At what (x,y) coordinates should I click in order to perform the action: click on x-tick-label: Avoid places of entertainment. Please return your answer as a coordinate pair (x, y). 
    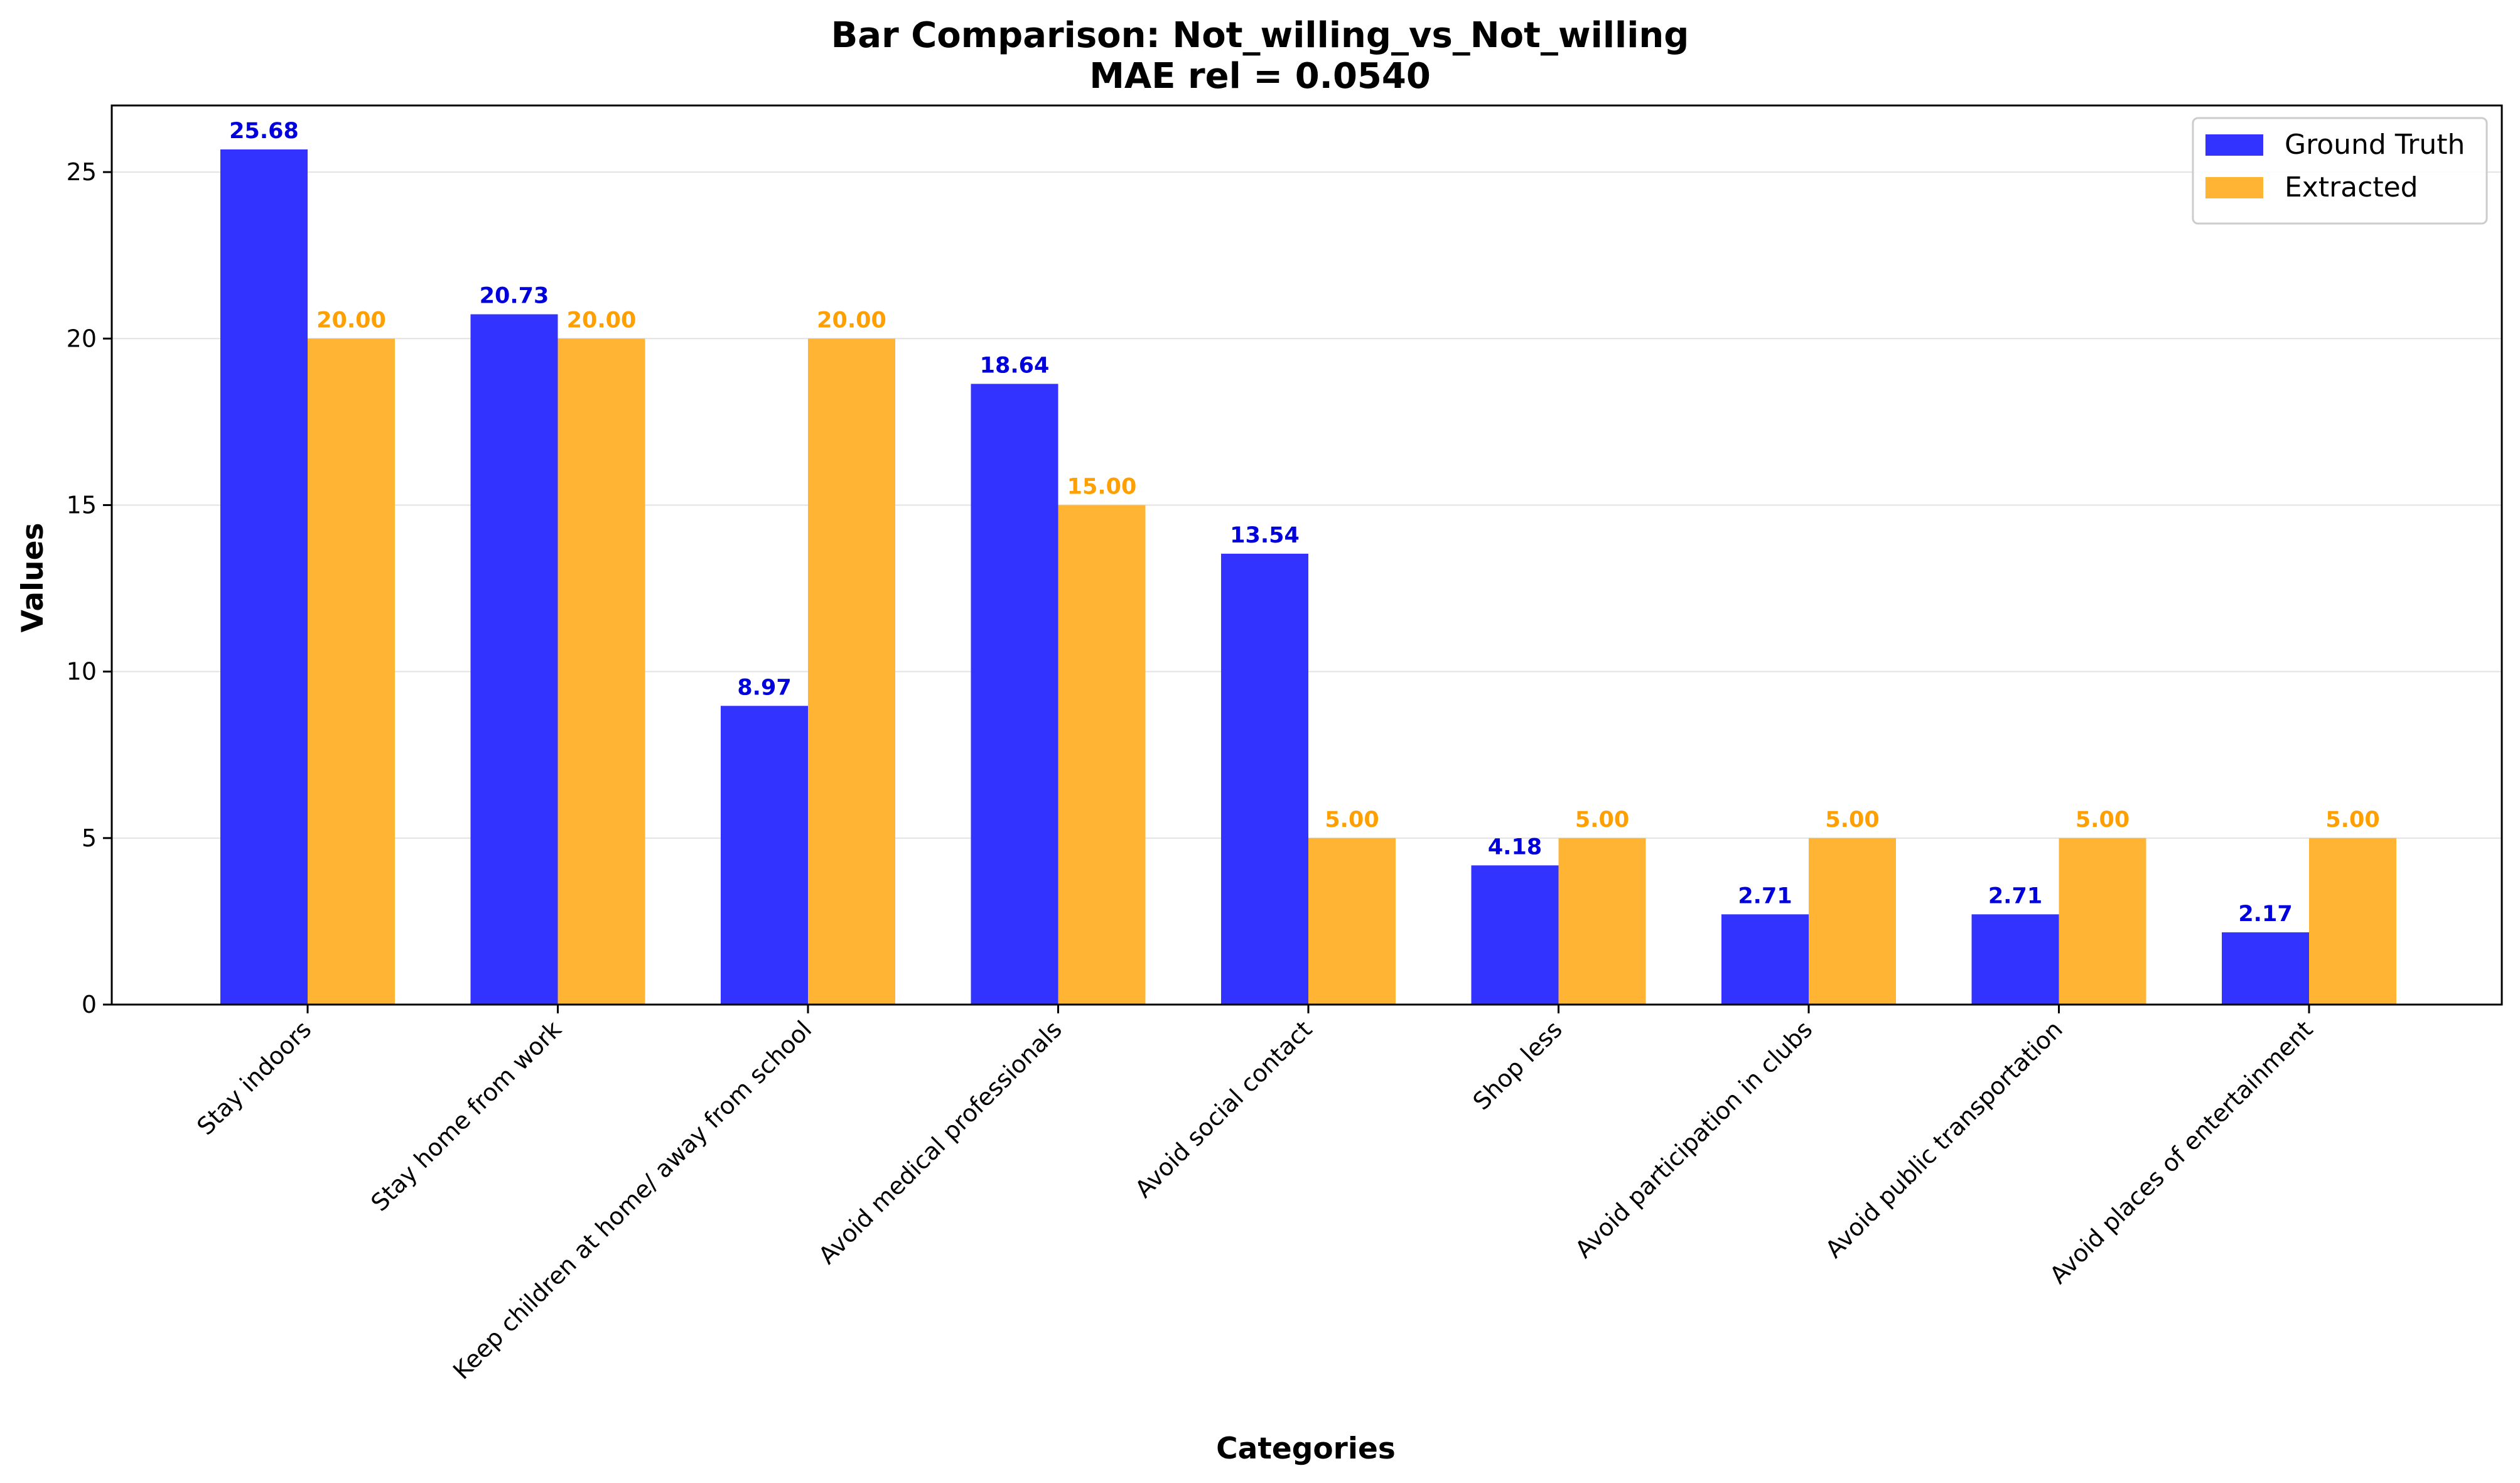
    Looking at the image, I should click on (2181, 1152).